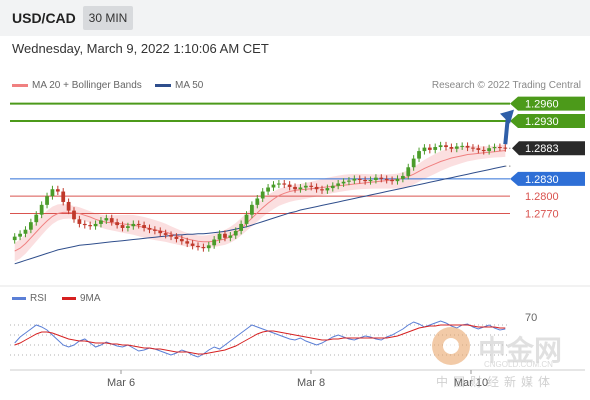 The height and width of the screenshot is (400, 590). I want to click on forecast-arrowhead-icon, so click(507, 116).